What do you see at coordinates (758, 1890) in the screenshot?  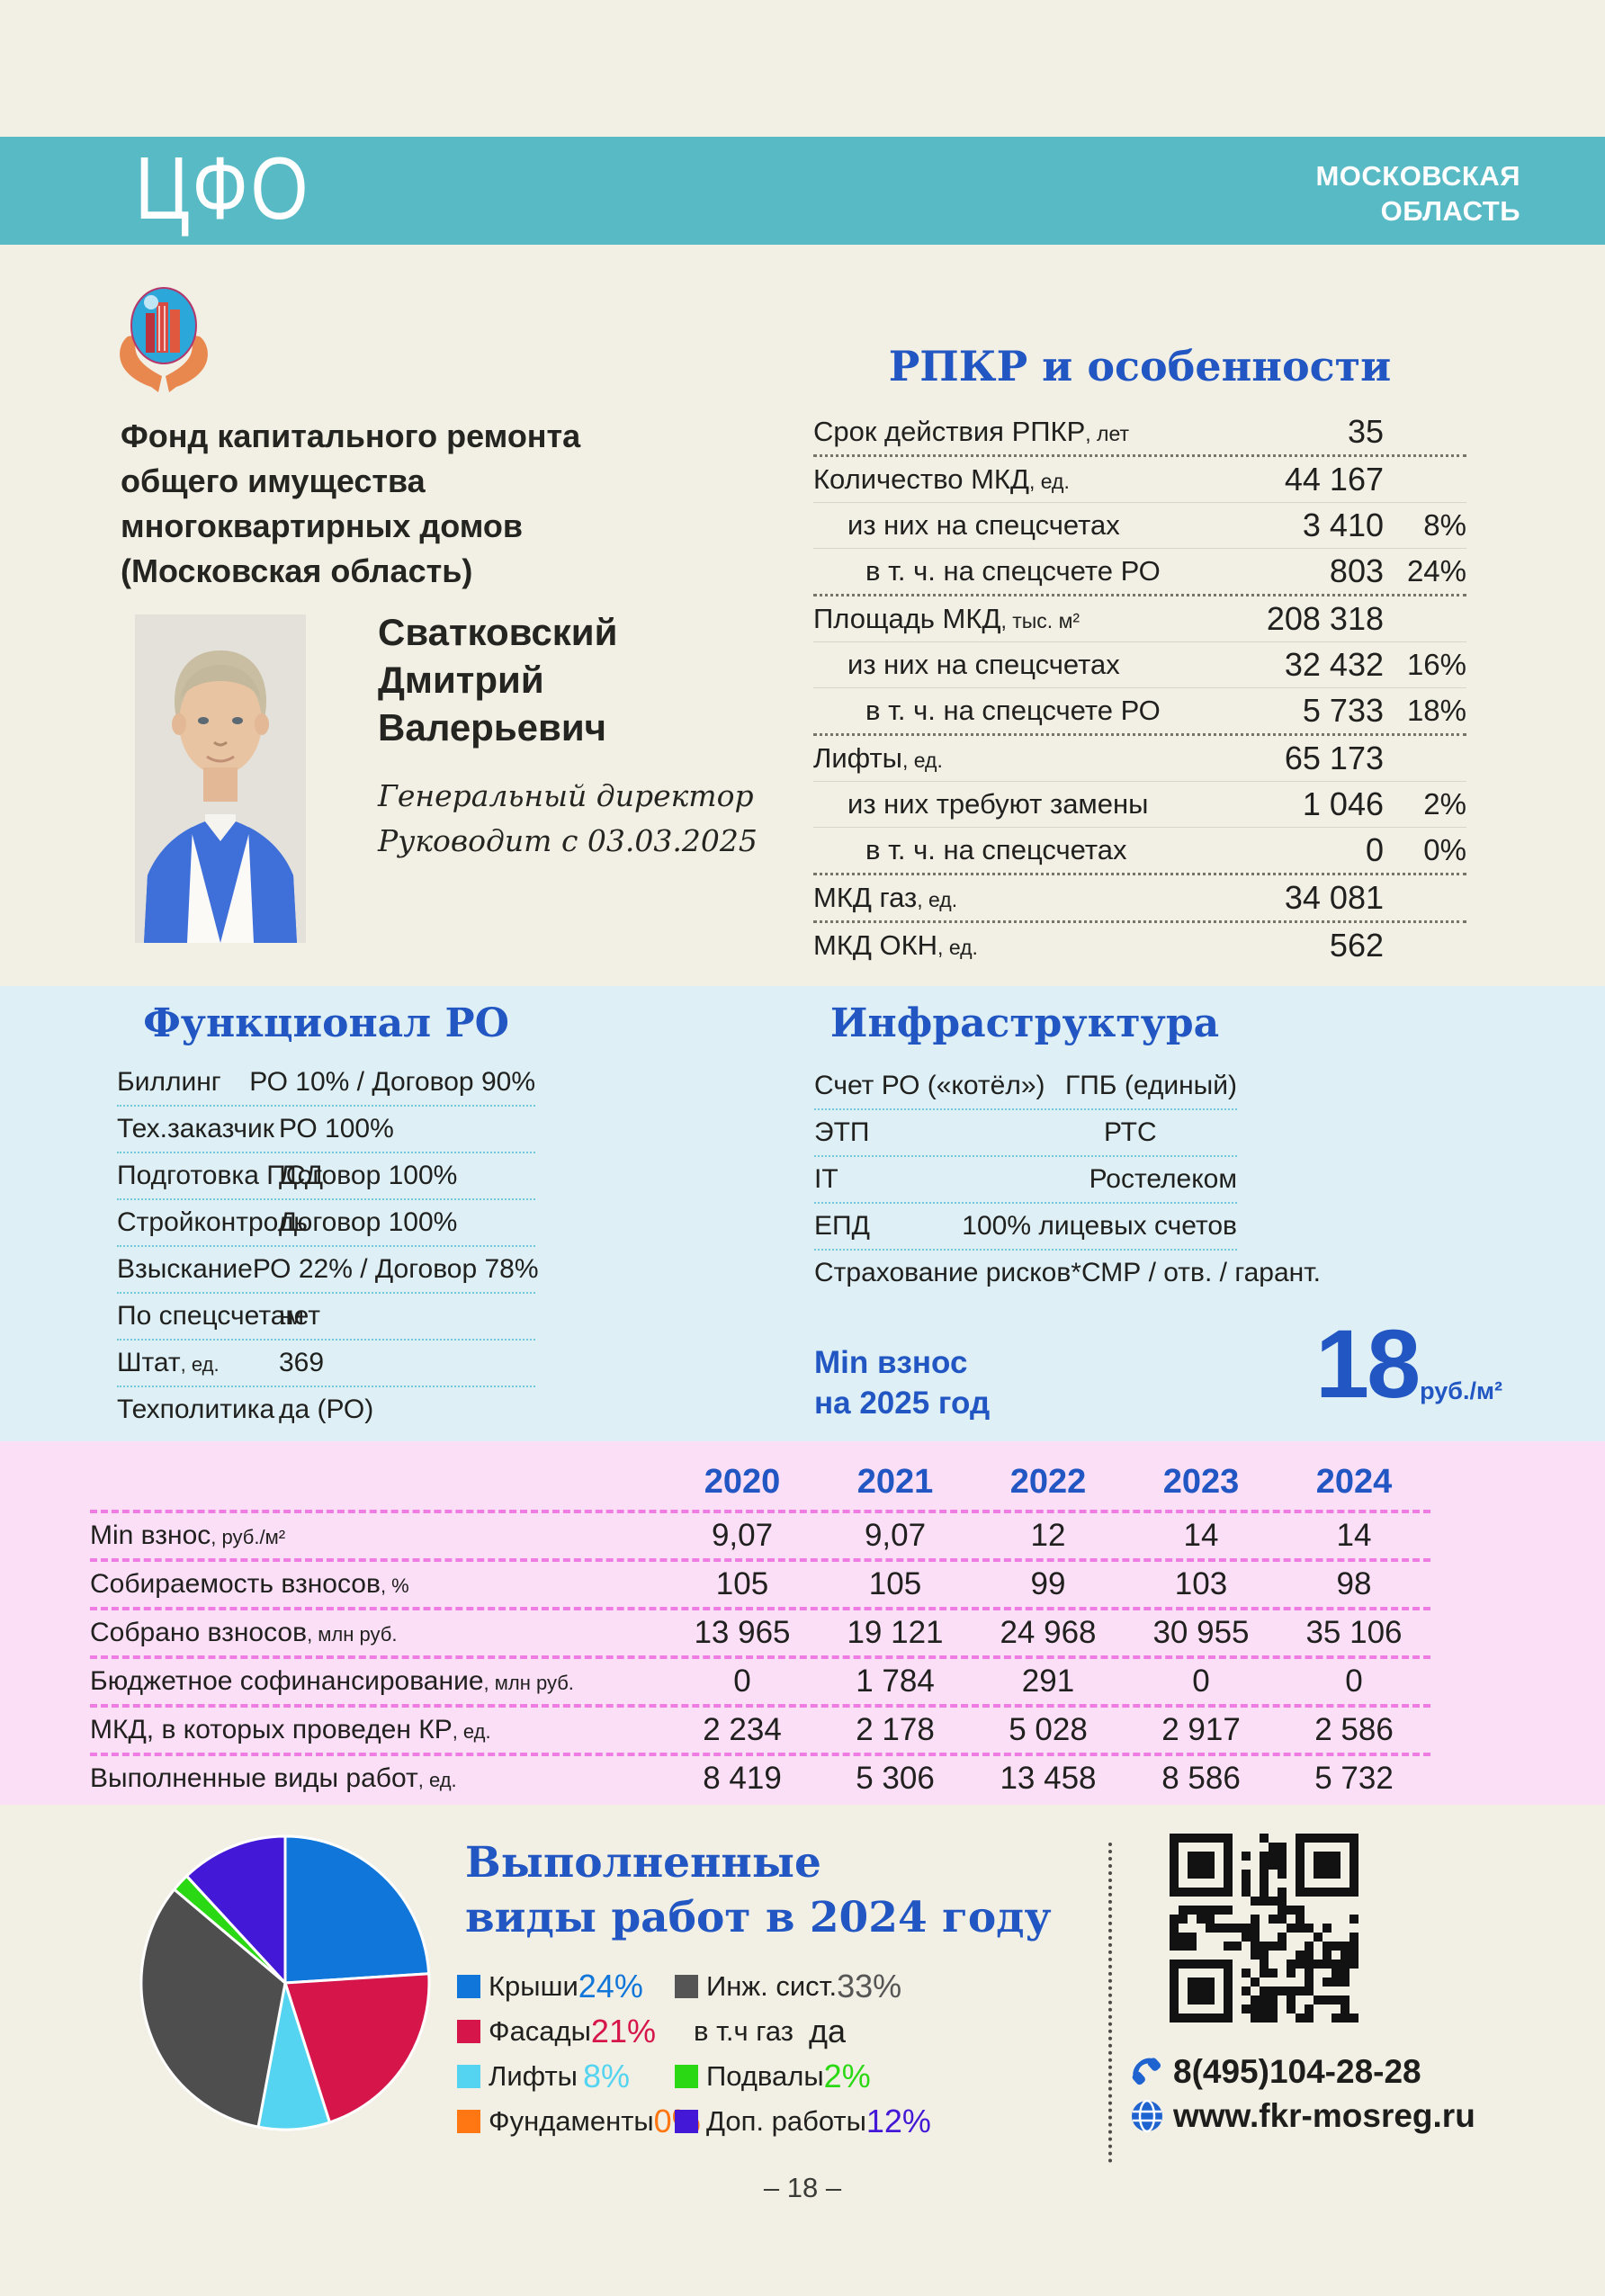 I see `works-section-title: Выполненные виды работ в 2024 году` at bounding box center [758, 1890].